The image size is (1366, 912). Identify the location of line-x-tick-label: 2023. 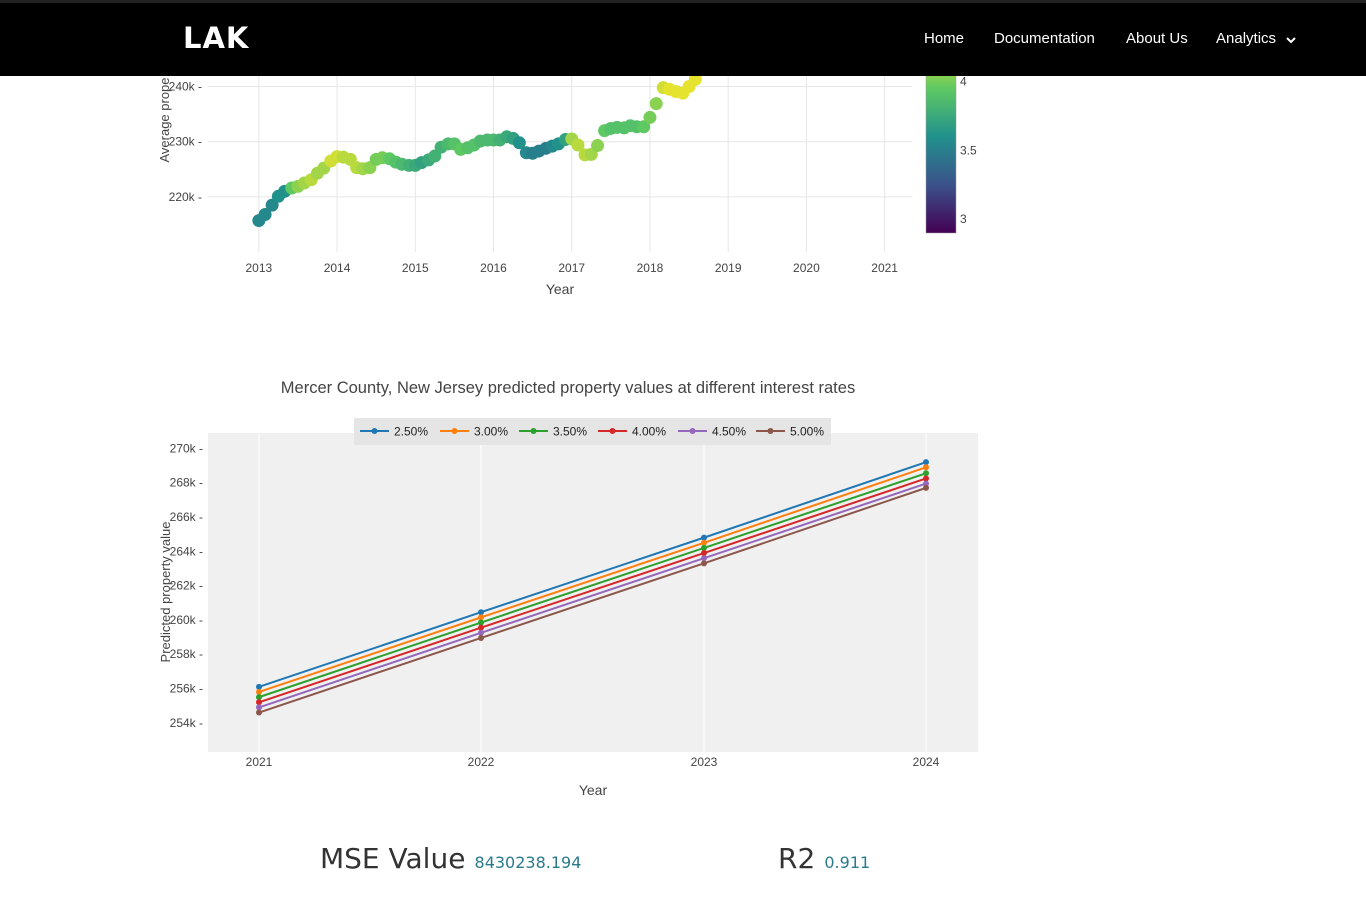
(704, 762).